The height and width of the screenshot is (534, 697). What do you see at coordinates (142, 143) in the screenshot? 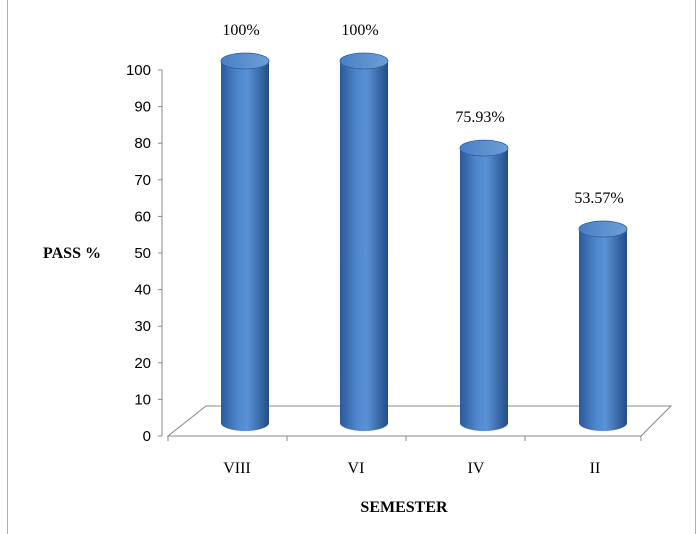
I see `y-tick-label: 80` at bounding box center [142, 143].